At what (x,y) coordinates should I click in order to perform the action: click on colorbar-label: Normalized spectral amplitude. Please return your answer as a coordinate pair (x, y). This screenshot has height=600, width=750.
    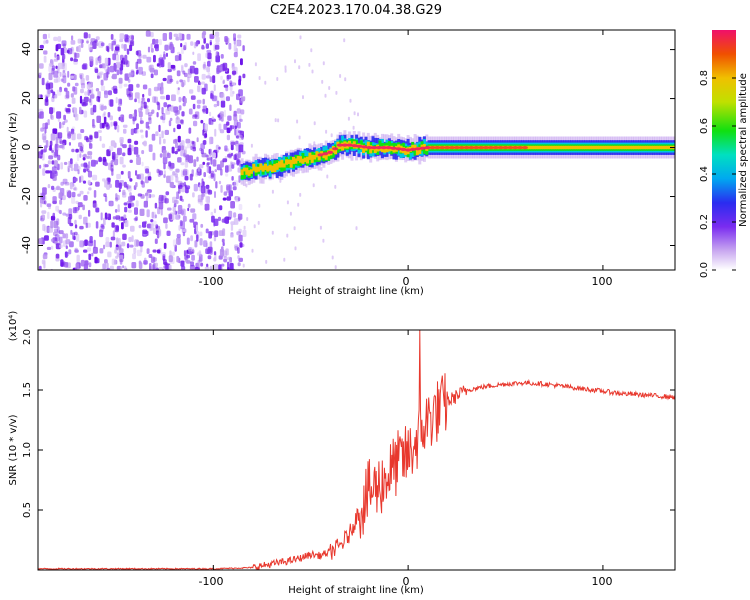
    Looking at the image, I should click on (743, 150).